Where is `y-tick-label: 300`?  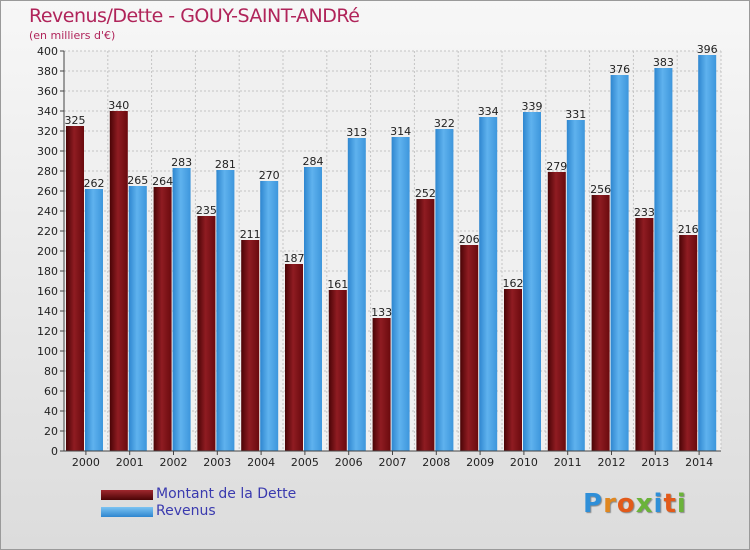
y-tick-label: 300 is located at coordinates (47, 151).